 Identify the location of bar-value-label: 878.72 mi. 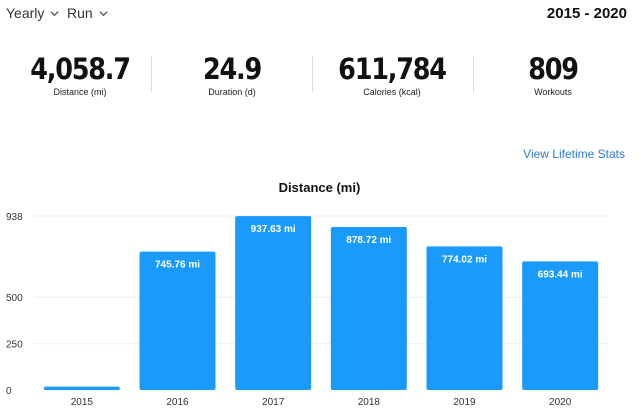
(368, 240).